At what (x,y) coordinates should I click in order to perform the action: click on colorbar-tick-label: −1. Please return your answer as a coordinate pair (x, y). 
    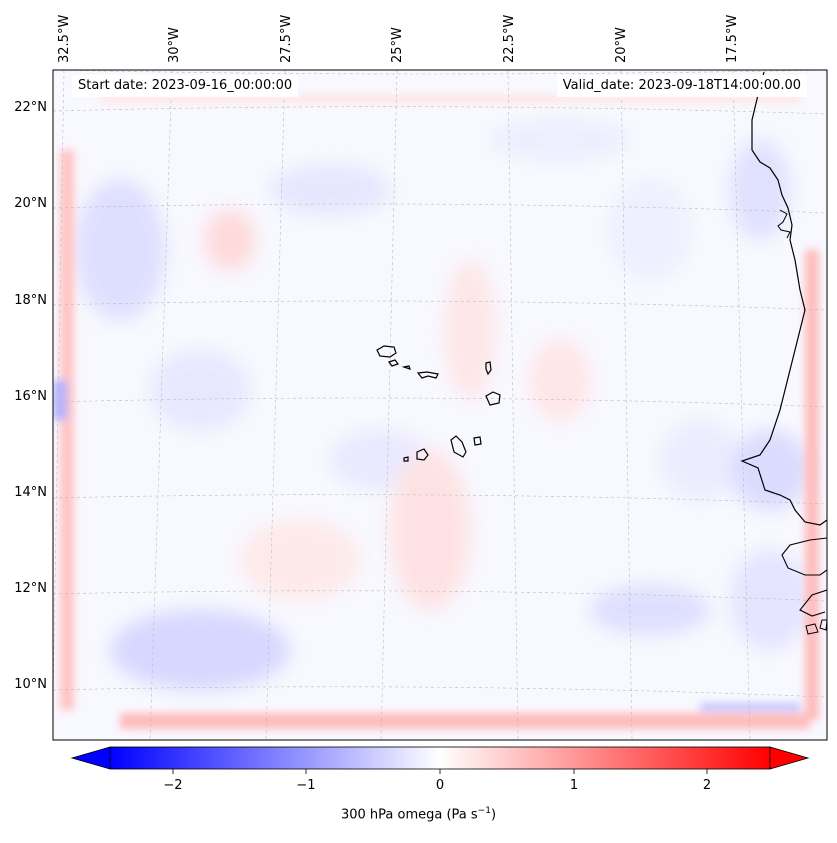
    Looking at the image, I should click on (305, 785).